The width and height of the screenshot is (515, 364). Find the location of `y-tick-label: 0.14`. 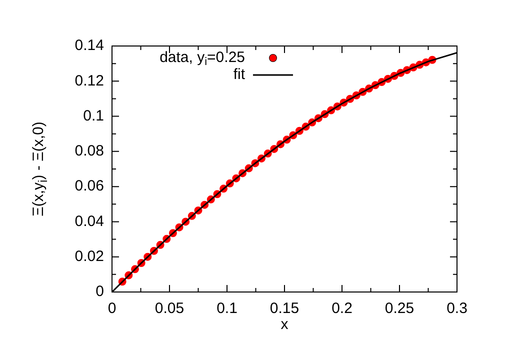

y-tick-label: 0.14 is located at coordinates (89, 45).